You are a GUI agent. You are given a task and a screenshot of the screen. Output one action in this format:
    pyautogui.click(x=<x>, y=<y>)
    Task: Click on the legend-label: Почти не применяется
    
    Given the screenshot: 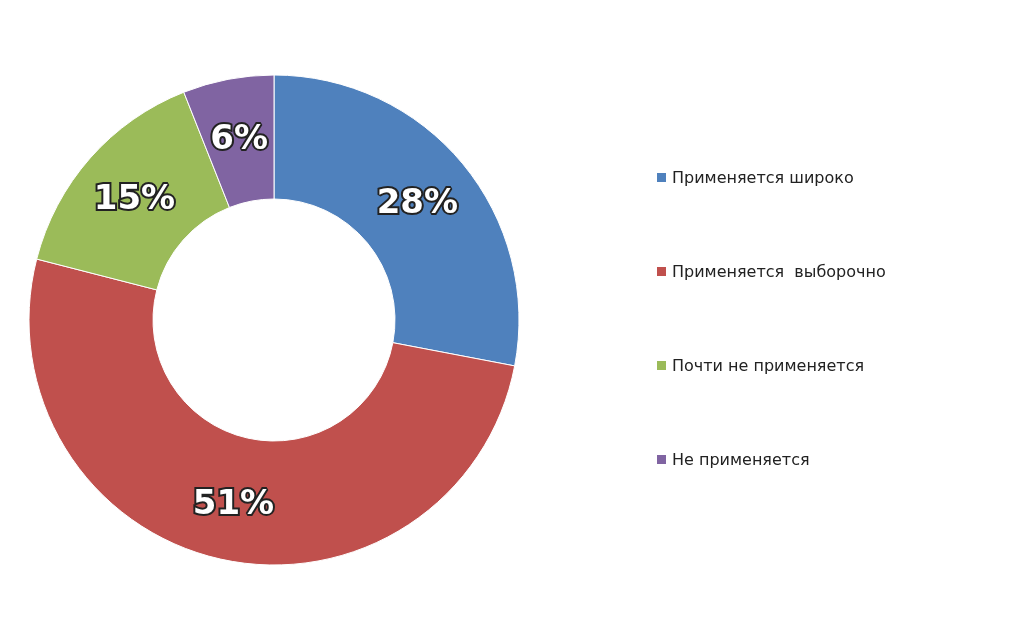 What is the action you would take?
    pyautogui.click(x=768, y=365)
    